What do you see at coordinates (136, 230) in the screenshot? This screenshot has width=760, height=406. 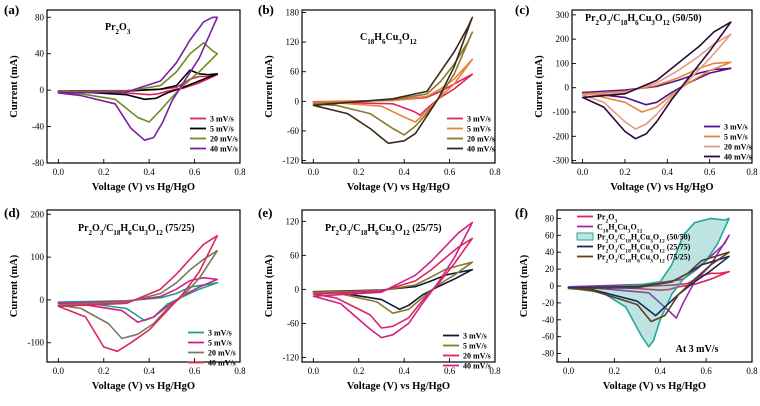 I see `panel-title: Pr2O3/C18H6Cu3O12 (75/25)` at bounding box center [136, 230].